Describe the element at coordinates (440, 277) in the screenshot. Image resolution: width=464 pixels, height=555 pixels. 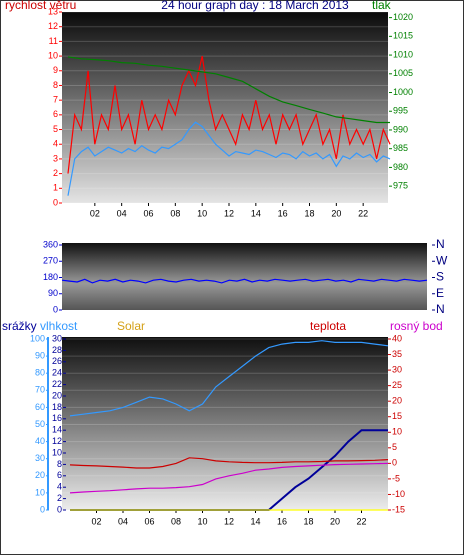
I see `y-tick-label: S` at that location.